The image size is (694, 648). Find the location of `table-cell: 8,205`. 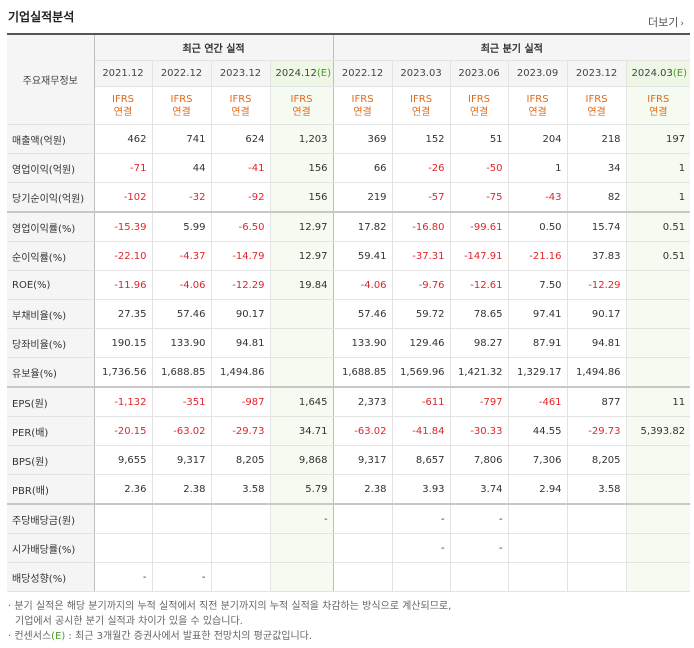

table-cell: 8,205 is located at coordinates (240, 460).